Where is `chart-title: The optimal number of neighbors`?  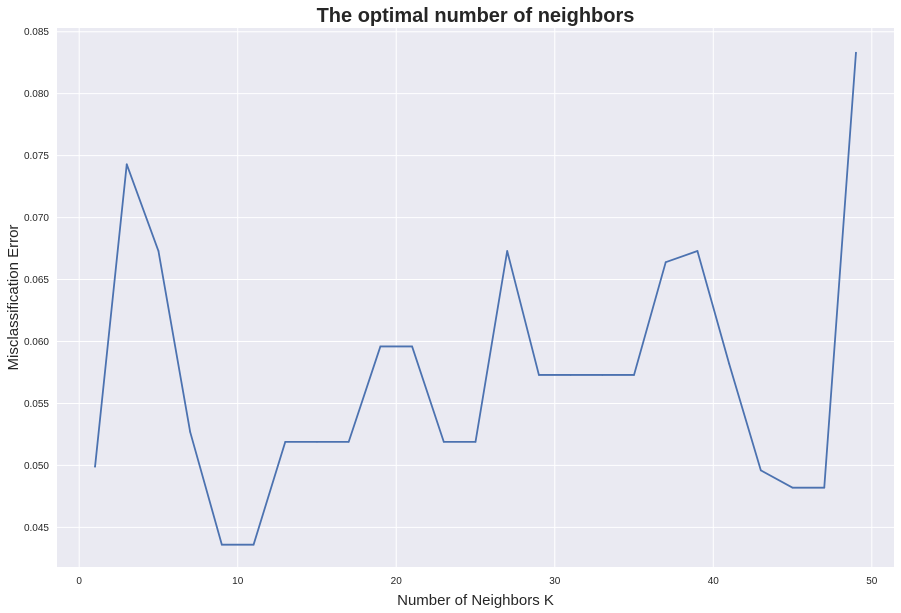
chart-title: The optimal number of neighbors is located at coordinates (476, 16).